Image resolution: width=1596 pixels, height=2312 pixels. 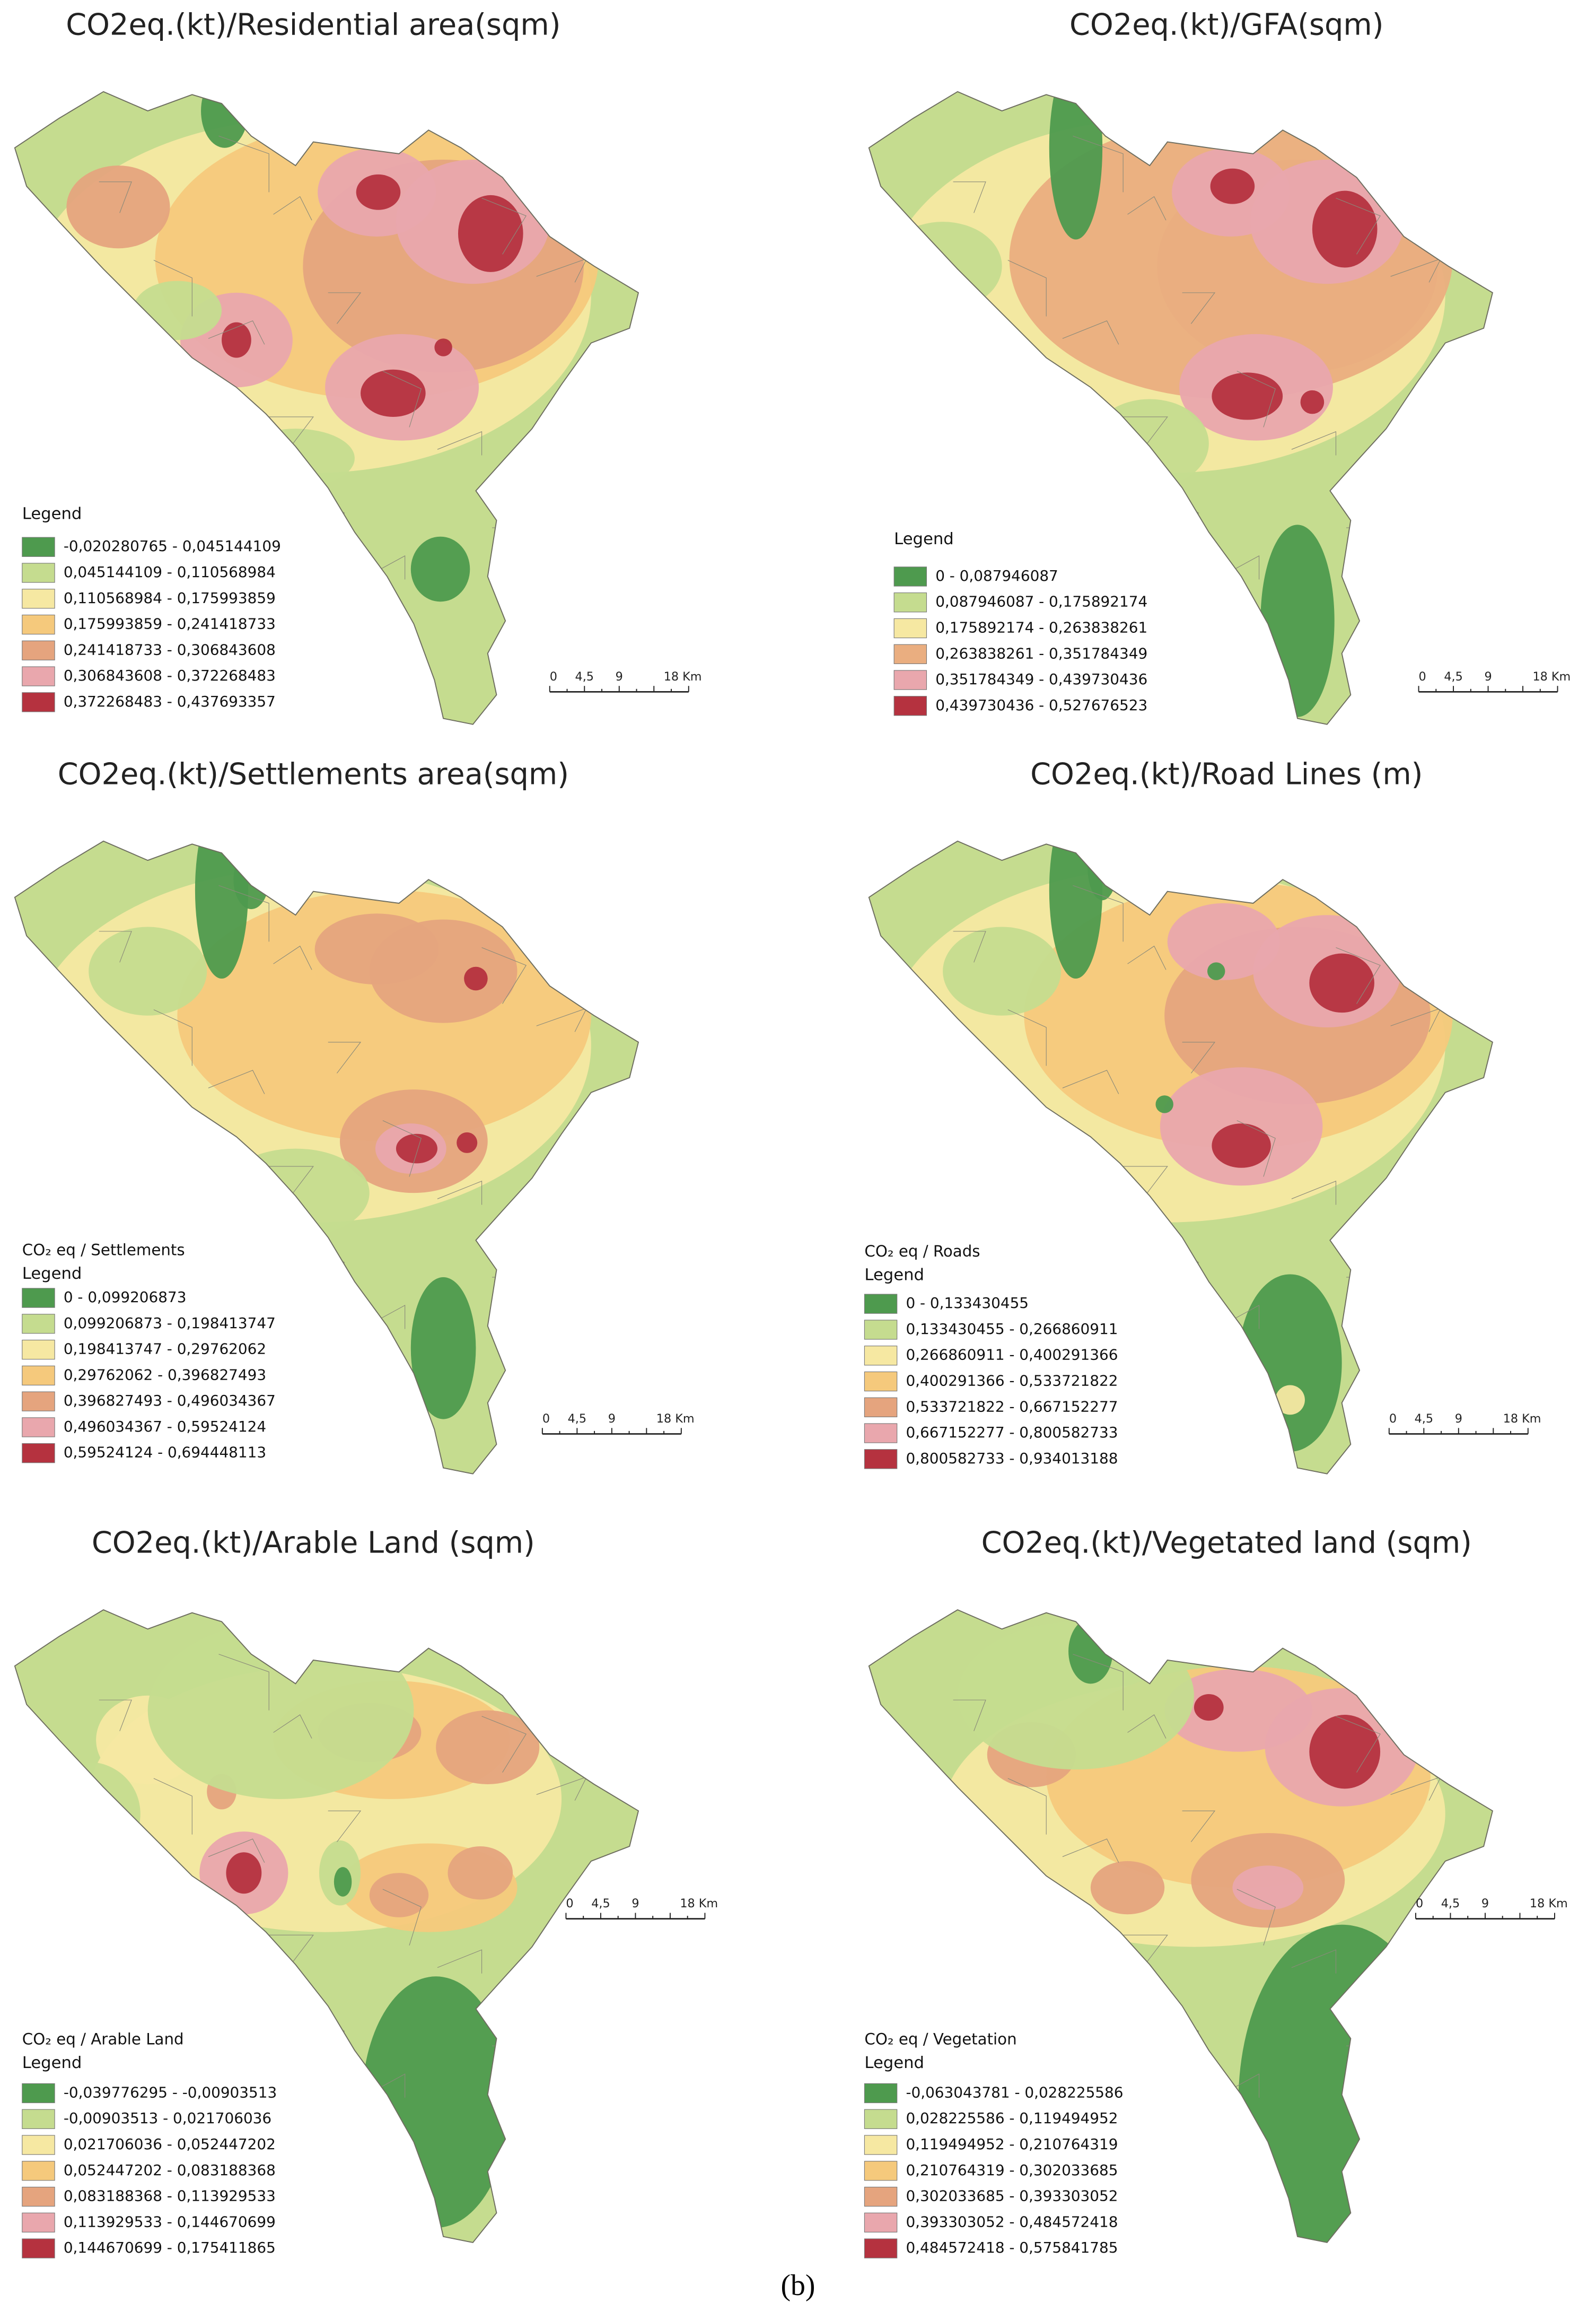 I want to click on legend-label: -0,00903513 - 0,021706036, so click(x=167, y=2118).